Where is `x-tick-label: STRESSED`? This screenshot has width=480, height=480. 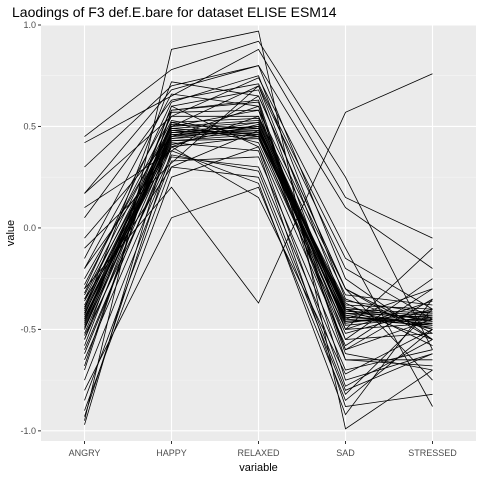 x-tick-label: STRESSED is located at coordinates (432, 453).